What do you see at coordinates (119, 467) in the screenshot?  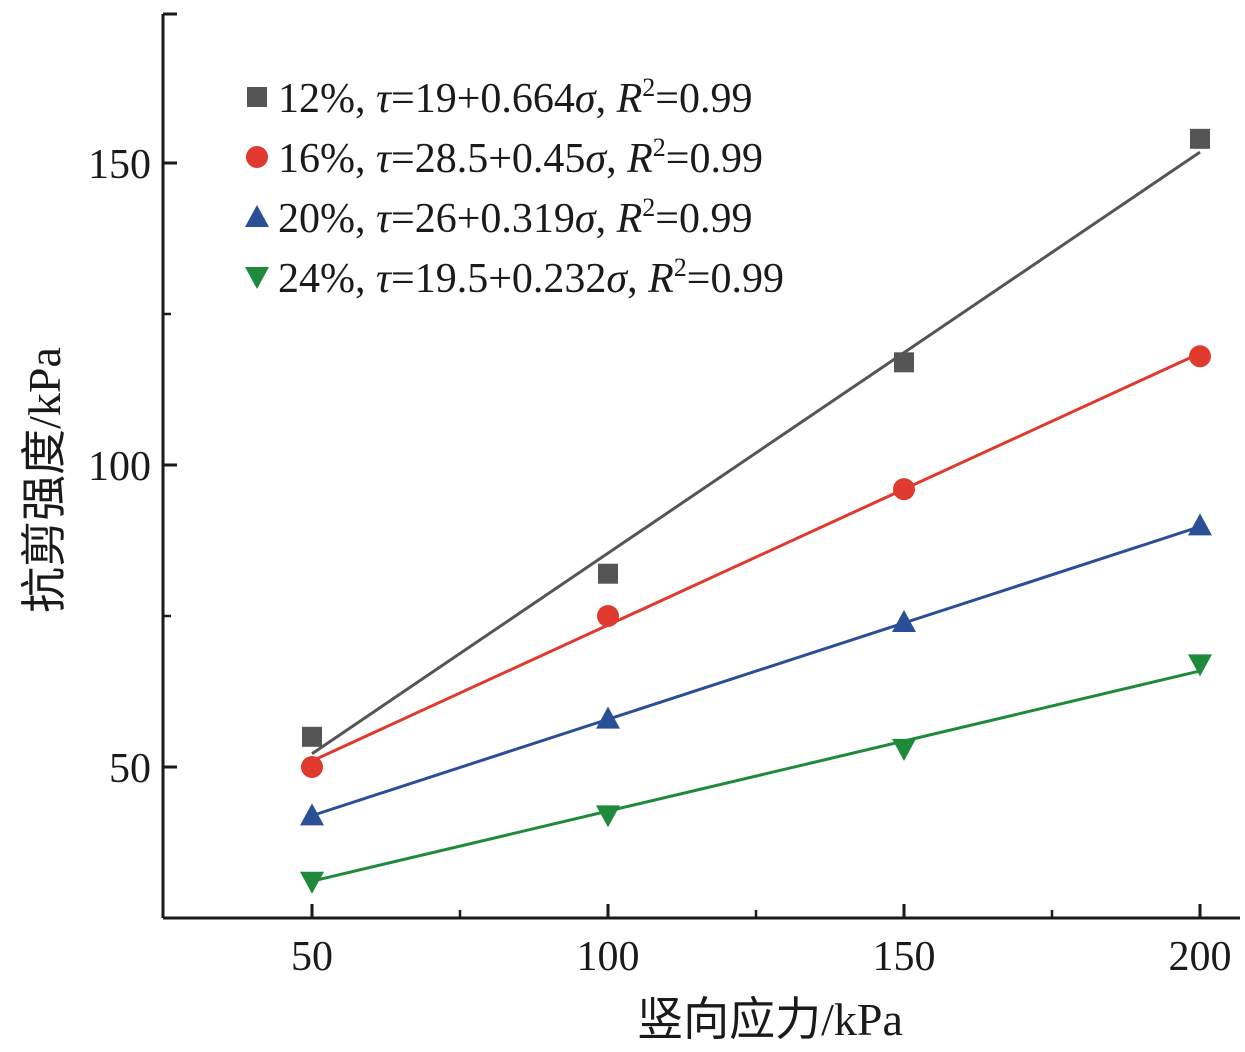 I see `y-tick-label: 100` at bounding box center [119, 467].